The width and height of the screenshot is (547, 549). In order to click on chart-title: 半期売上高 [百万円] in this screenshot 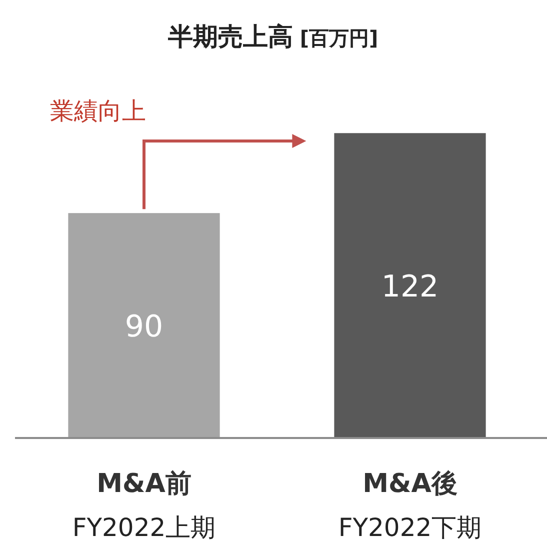, I will do `click(272, 36)`.